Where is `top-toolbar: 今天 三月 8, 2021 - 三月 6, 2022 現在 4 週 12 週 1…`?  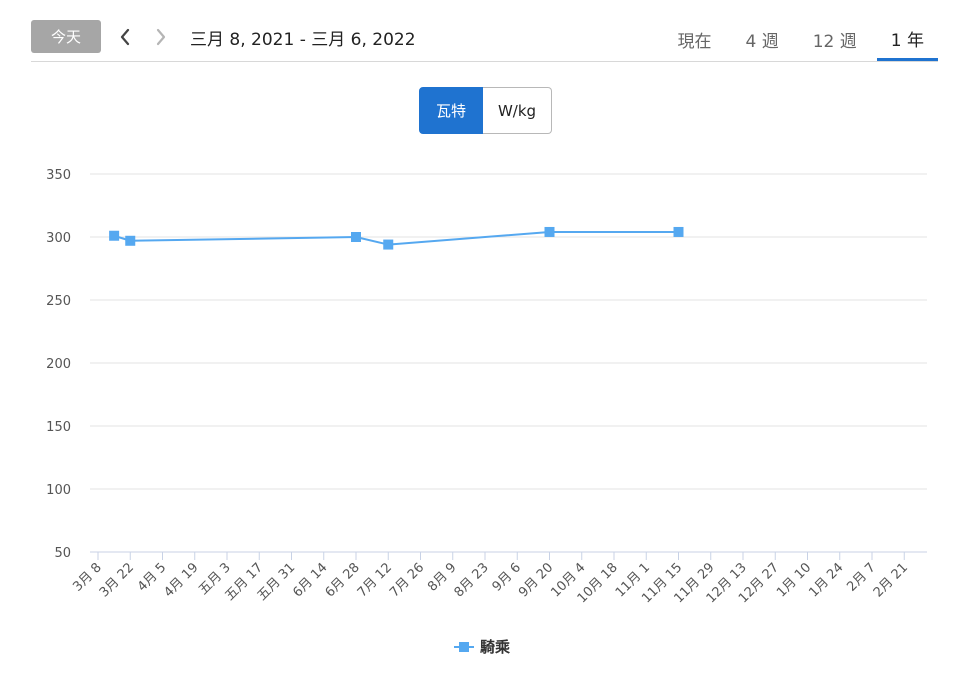
top-toolbar: 今天 三月 8, 2021 - 三月 6, 2022 現在 4 週 12 週 1… is located at coordinates (484, 40).